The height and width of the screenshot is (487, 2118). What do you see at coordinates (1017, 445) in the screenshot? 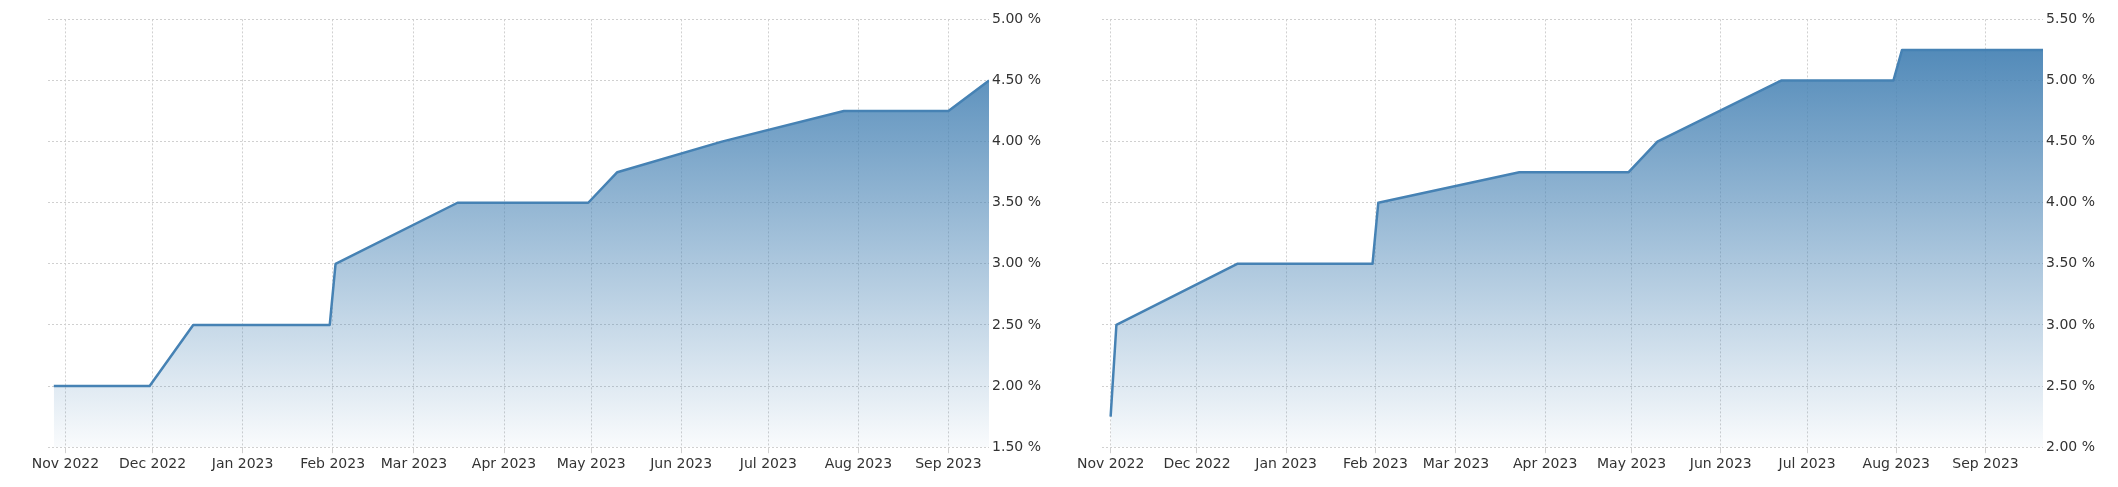
I see `y-tick-label: 1.50 %` at bounding box center [1017, 445].